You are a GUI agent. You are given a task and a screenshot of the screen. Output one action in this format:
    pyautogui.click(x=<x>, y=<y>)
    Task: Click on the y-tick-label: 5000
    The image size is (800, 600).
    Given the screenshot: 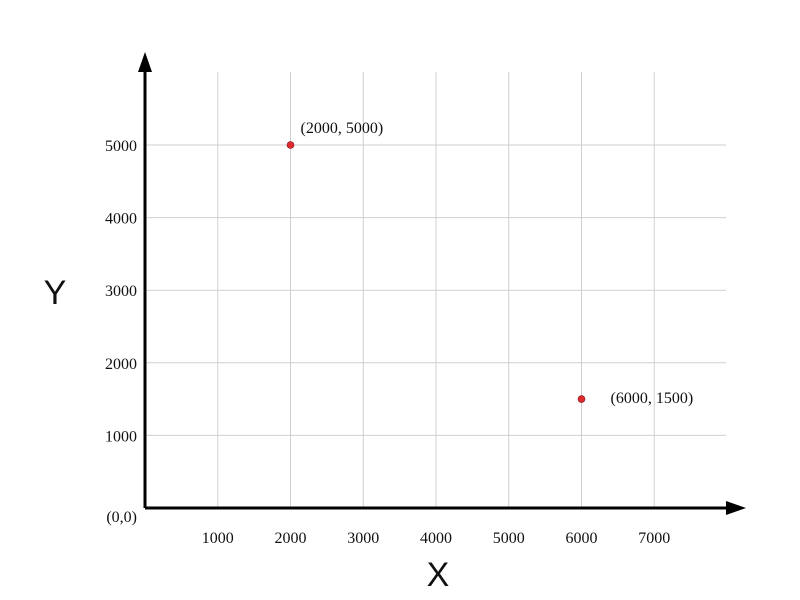 What is the action you would take?
    pyautogui.click(x=121, y=146)
    